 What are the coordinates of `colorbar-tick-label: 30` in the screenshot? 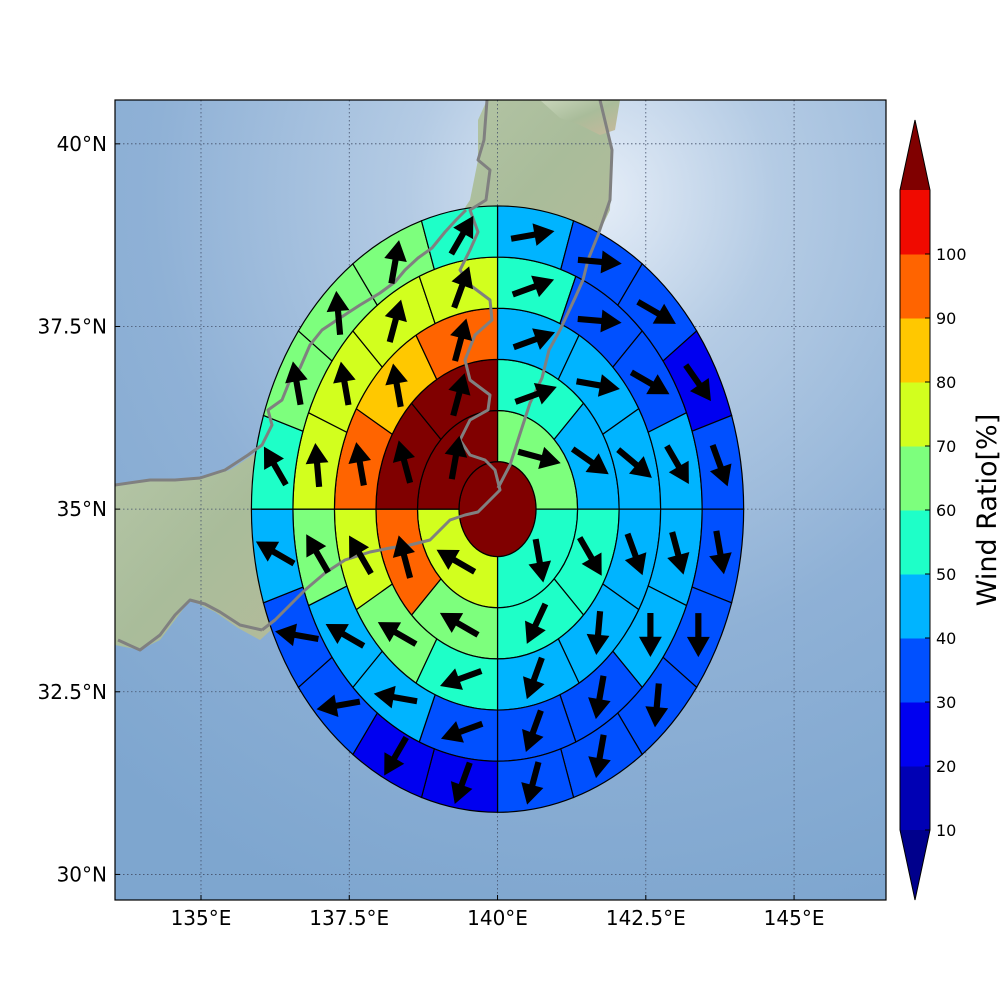 It's located at (946, 702).